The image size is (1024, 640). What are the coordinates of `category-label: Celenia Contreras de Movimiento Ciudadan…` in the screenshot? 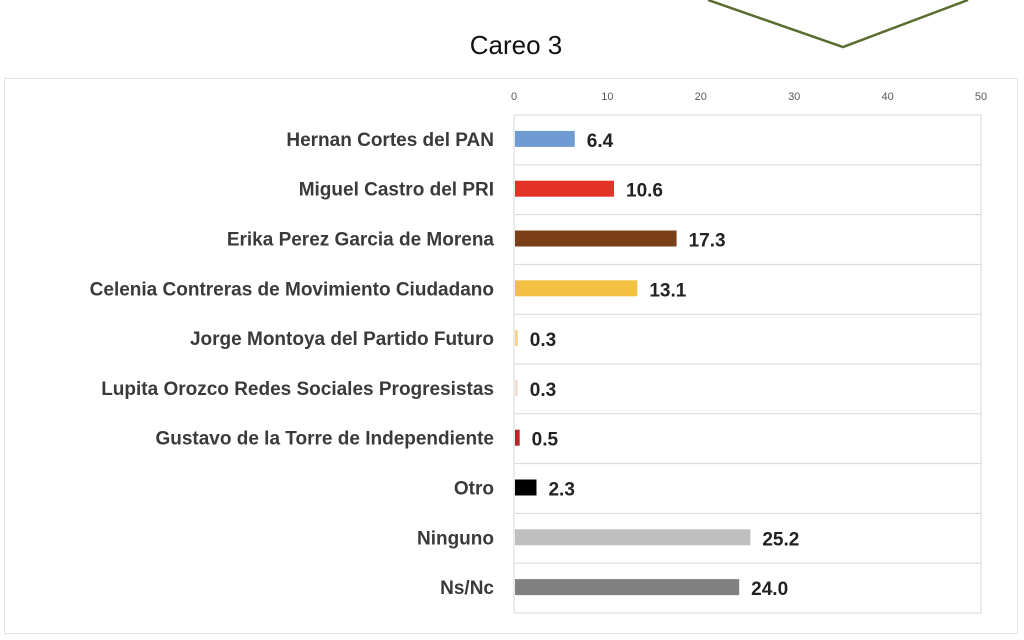 It's located at (292, 289).